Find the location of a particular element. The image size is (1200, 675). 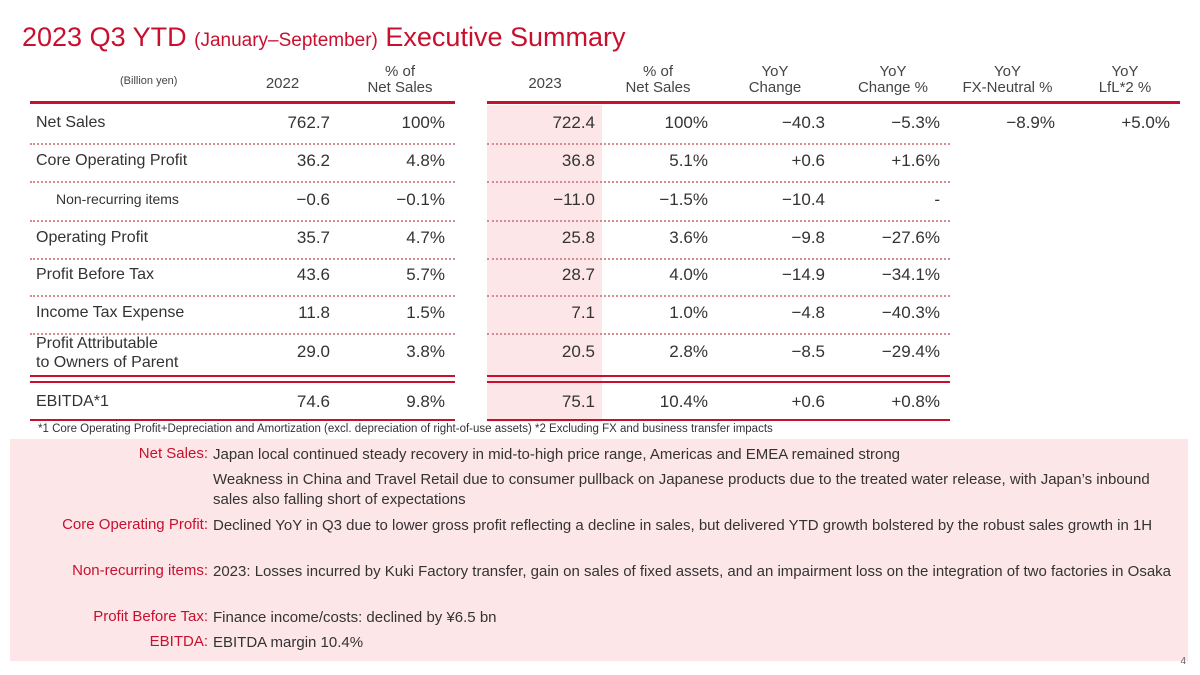

table-cell: 762.7 is located at coordinates (308, 122).